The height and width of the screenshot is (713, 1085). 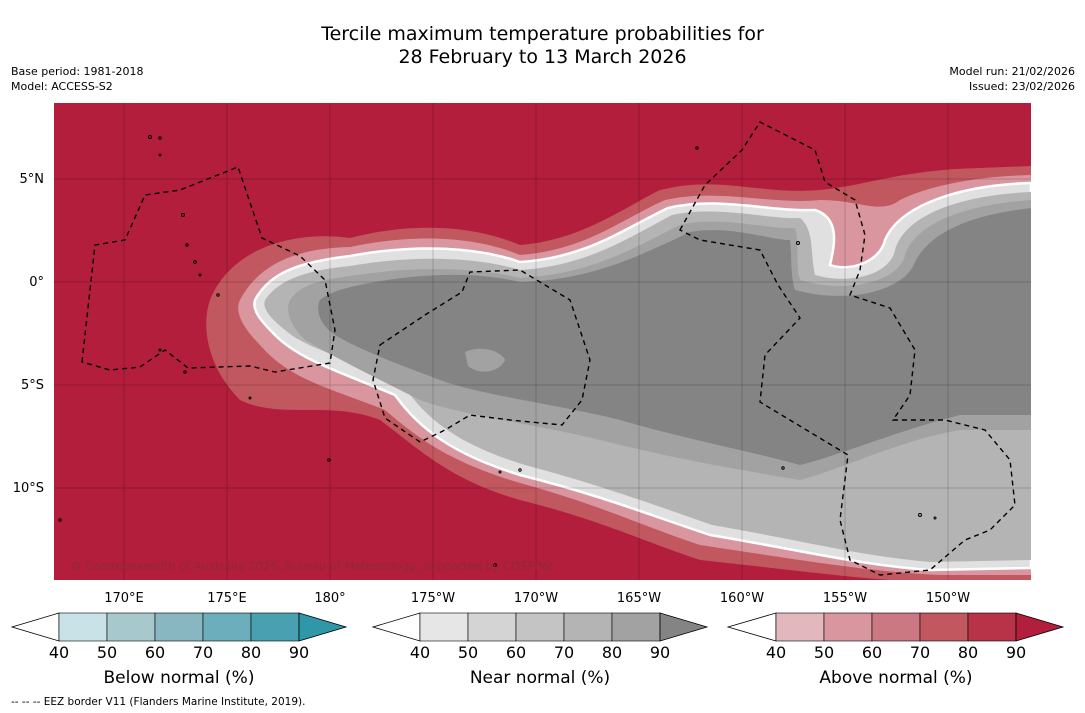 What do you see at coordinates (1012, 71) in the screenshot?
I see `model-run-label: Model run: 21/02/2026` at bounding box center [1012, 71].